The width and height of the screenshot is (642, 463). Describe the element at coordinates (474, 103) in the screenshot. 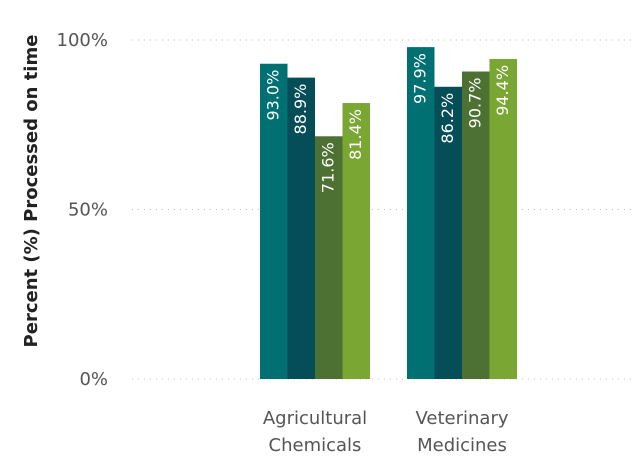

I see `data-label: 90.7%` at that location.